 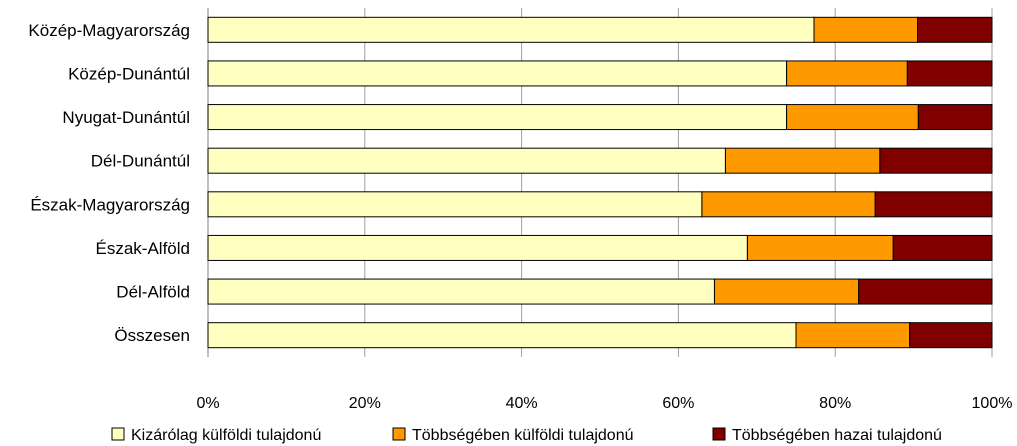 What do you see at coordinates (992, 403) in the screenshot?
I see `x-tick-label: 100%` at bounding box center [992, 403].